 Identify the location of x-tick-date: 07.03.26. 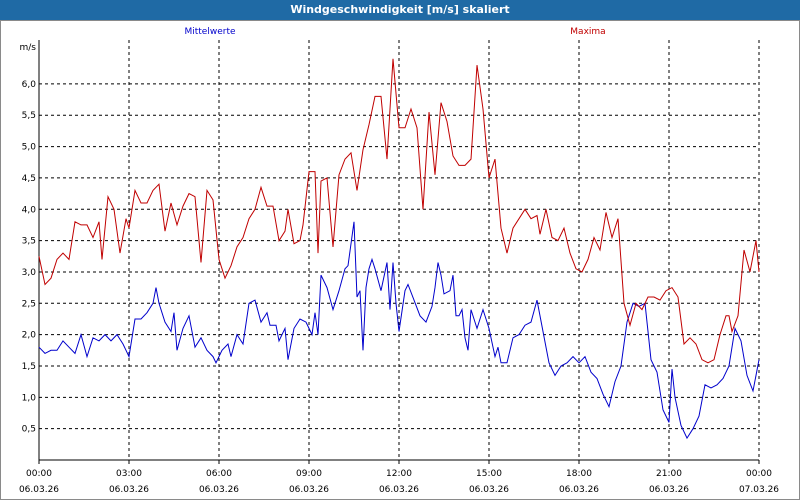
(759, 490).